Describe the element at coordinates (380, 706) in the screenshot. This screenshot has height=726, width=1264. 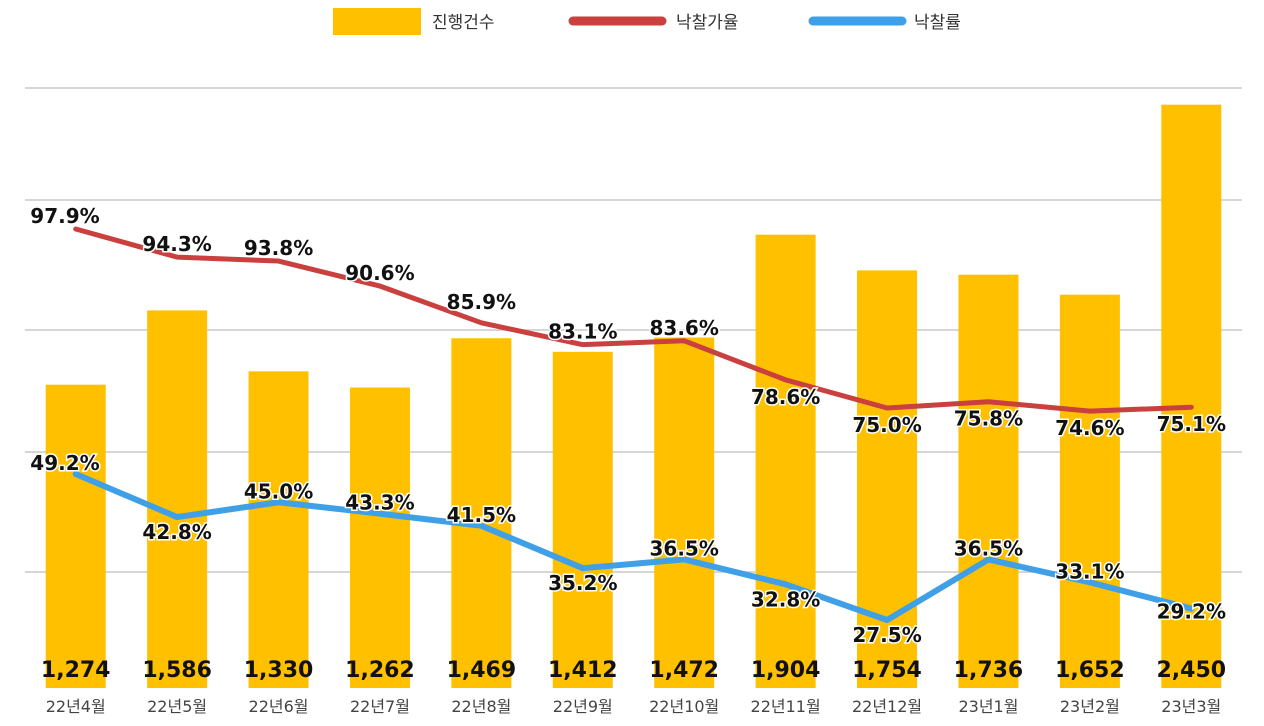
I see `x-tick-label-3: 22년7월` at that location.